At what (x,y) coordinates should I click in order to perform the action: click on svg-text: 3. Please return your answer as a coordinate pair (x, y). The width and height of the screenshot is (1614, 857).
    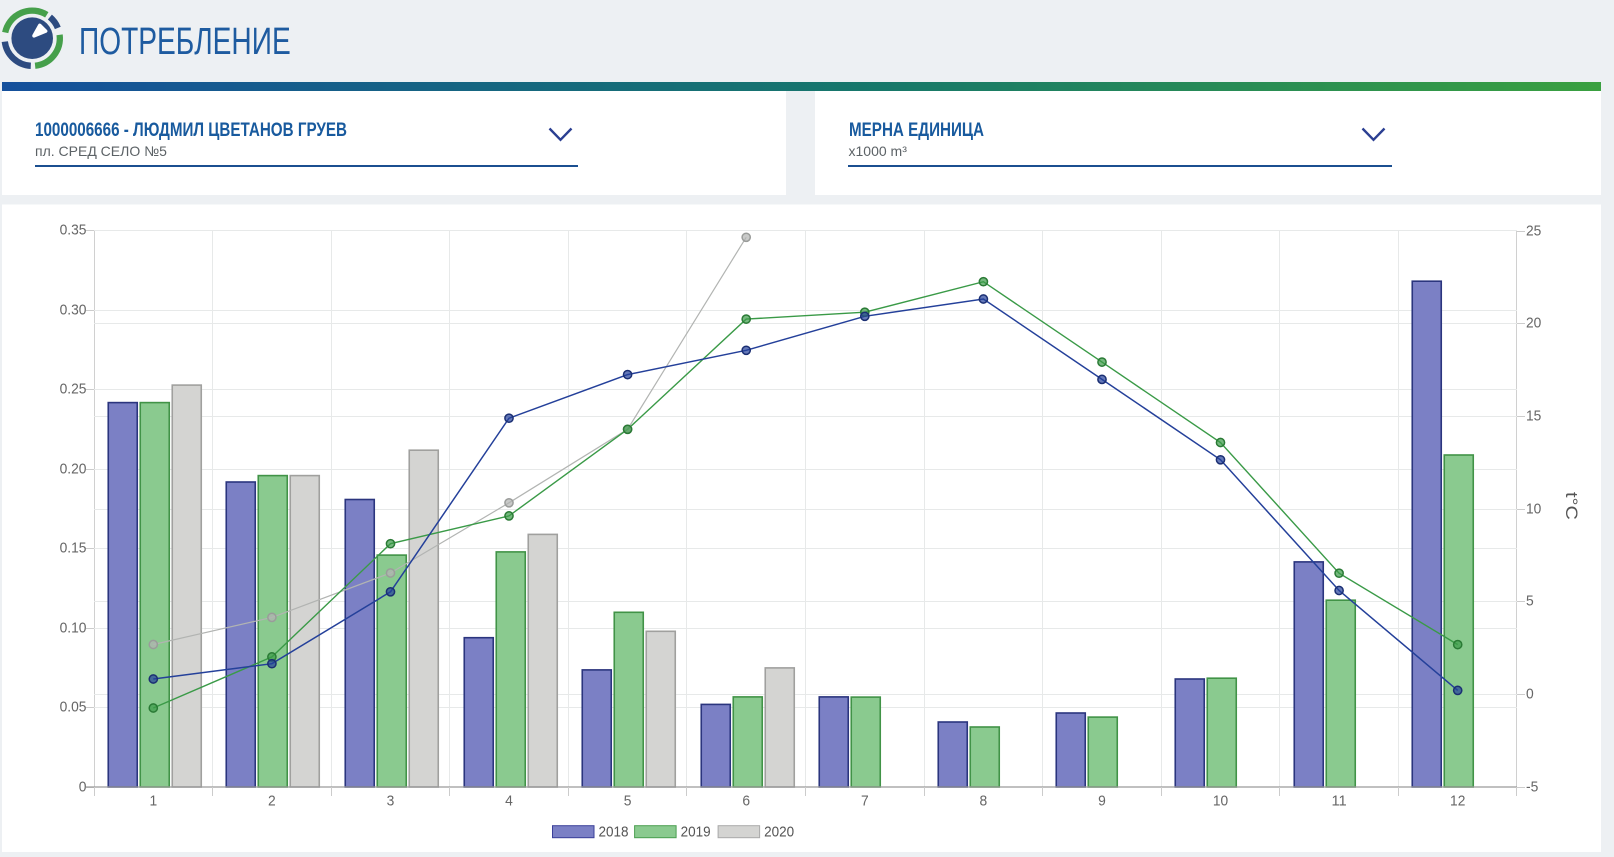
    Looking at the image, I should click on (391, 800).